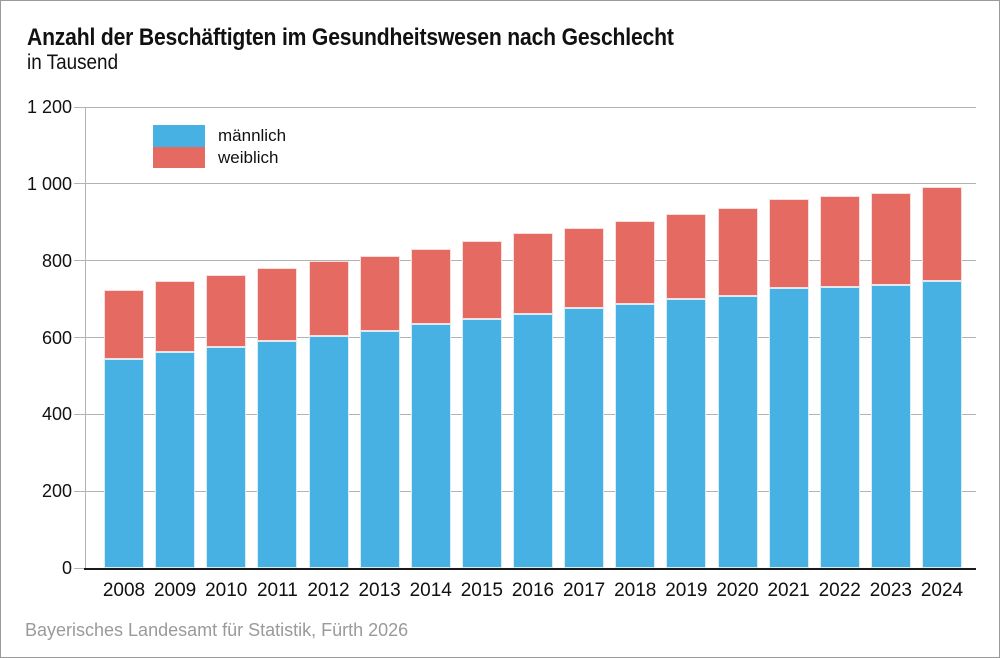  I want to click on bar-2023-weiblich, so click(890, 239).